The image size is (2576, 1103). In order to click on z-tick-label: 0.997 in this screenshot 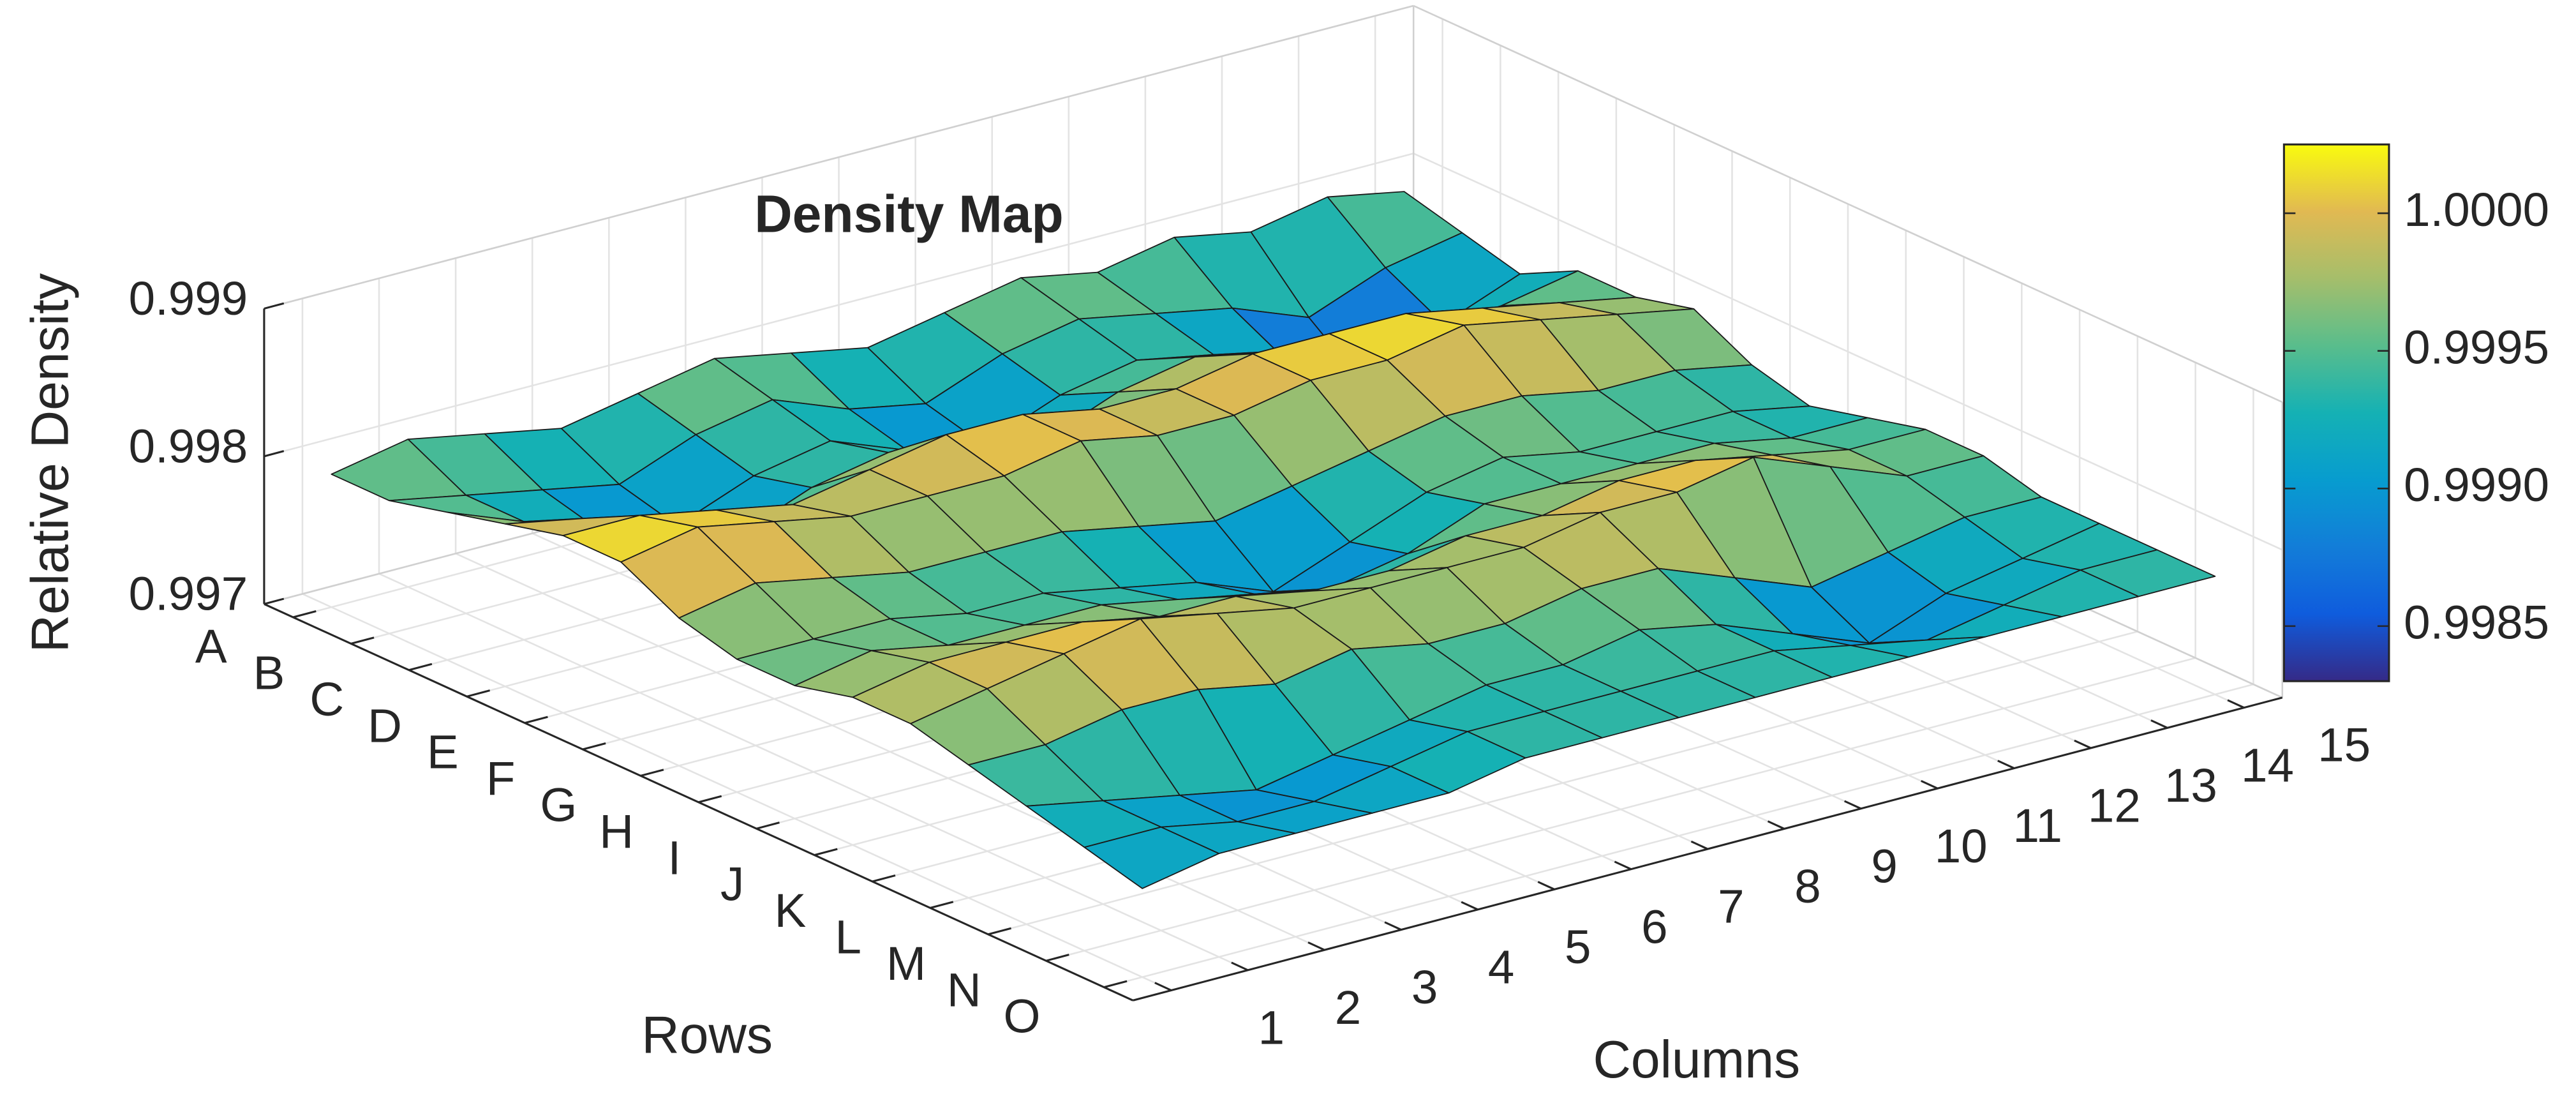, I will do `click(188, 593)`.